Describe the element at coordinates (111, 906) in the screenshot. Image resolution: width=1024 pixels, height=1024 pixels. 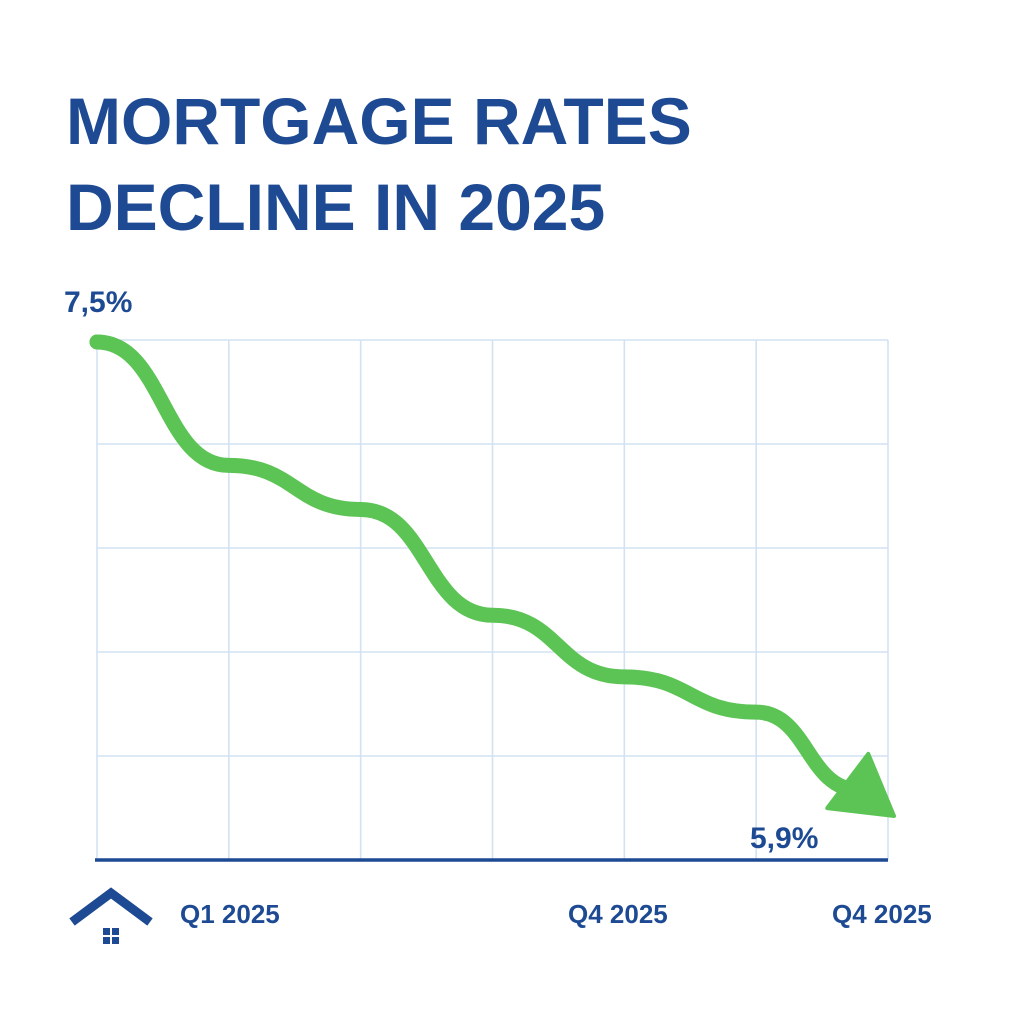
I see `house-roof` at that location.